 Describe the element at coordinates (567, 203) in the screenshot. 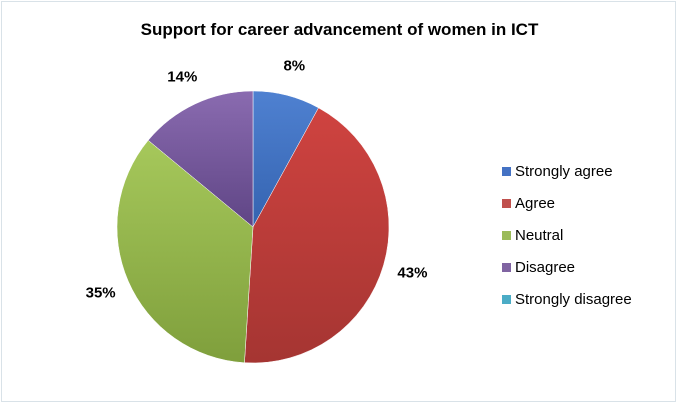

I see `legend-item-agree: Agree` at that location.